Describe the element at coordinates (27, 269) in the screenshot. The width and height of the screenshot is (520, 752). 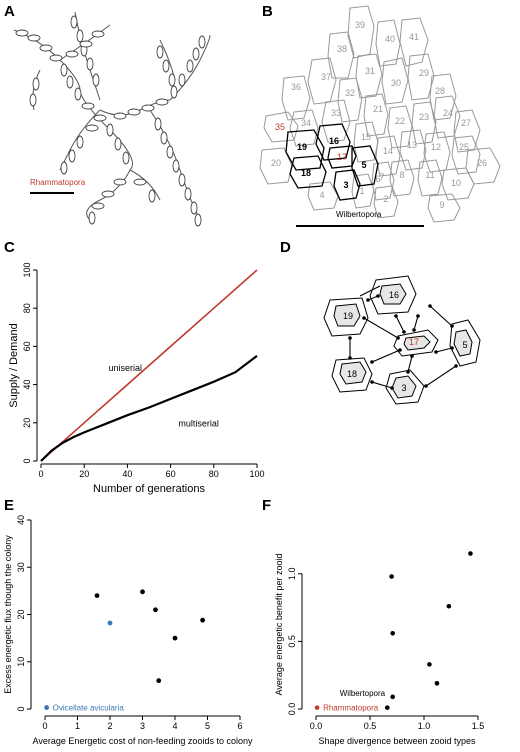
I see `y-tick-label: 100` at that location.